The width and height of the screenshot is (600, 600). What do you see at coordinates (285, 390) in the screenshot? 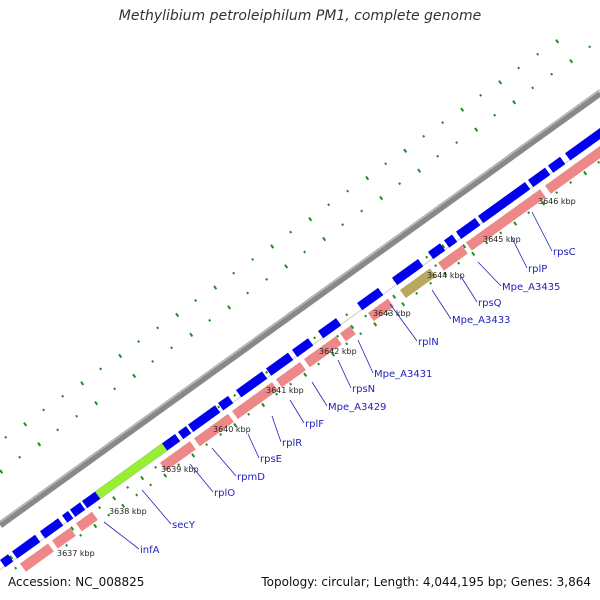
I see `kbp-tick-label: 3641 kbp` at bounding box center [285, 390].